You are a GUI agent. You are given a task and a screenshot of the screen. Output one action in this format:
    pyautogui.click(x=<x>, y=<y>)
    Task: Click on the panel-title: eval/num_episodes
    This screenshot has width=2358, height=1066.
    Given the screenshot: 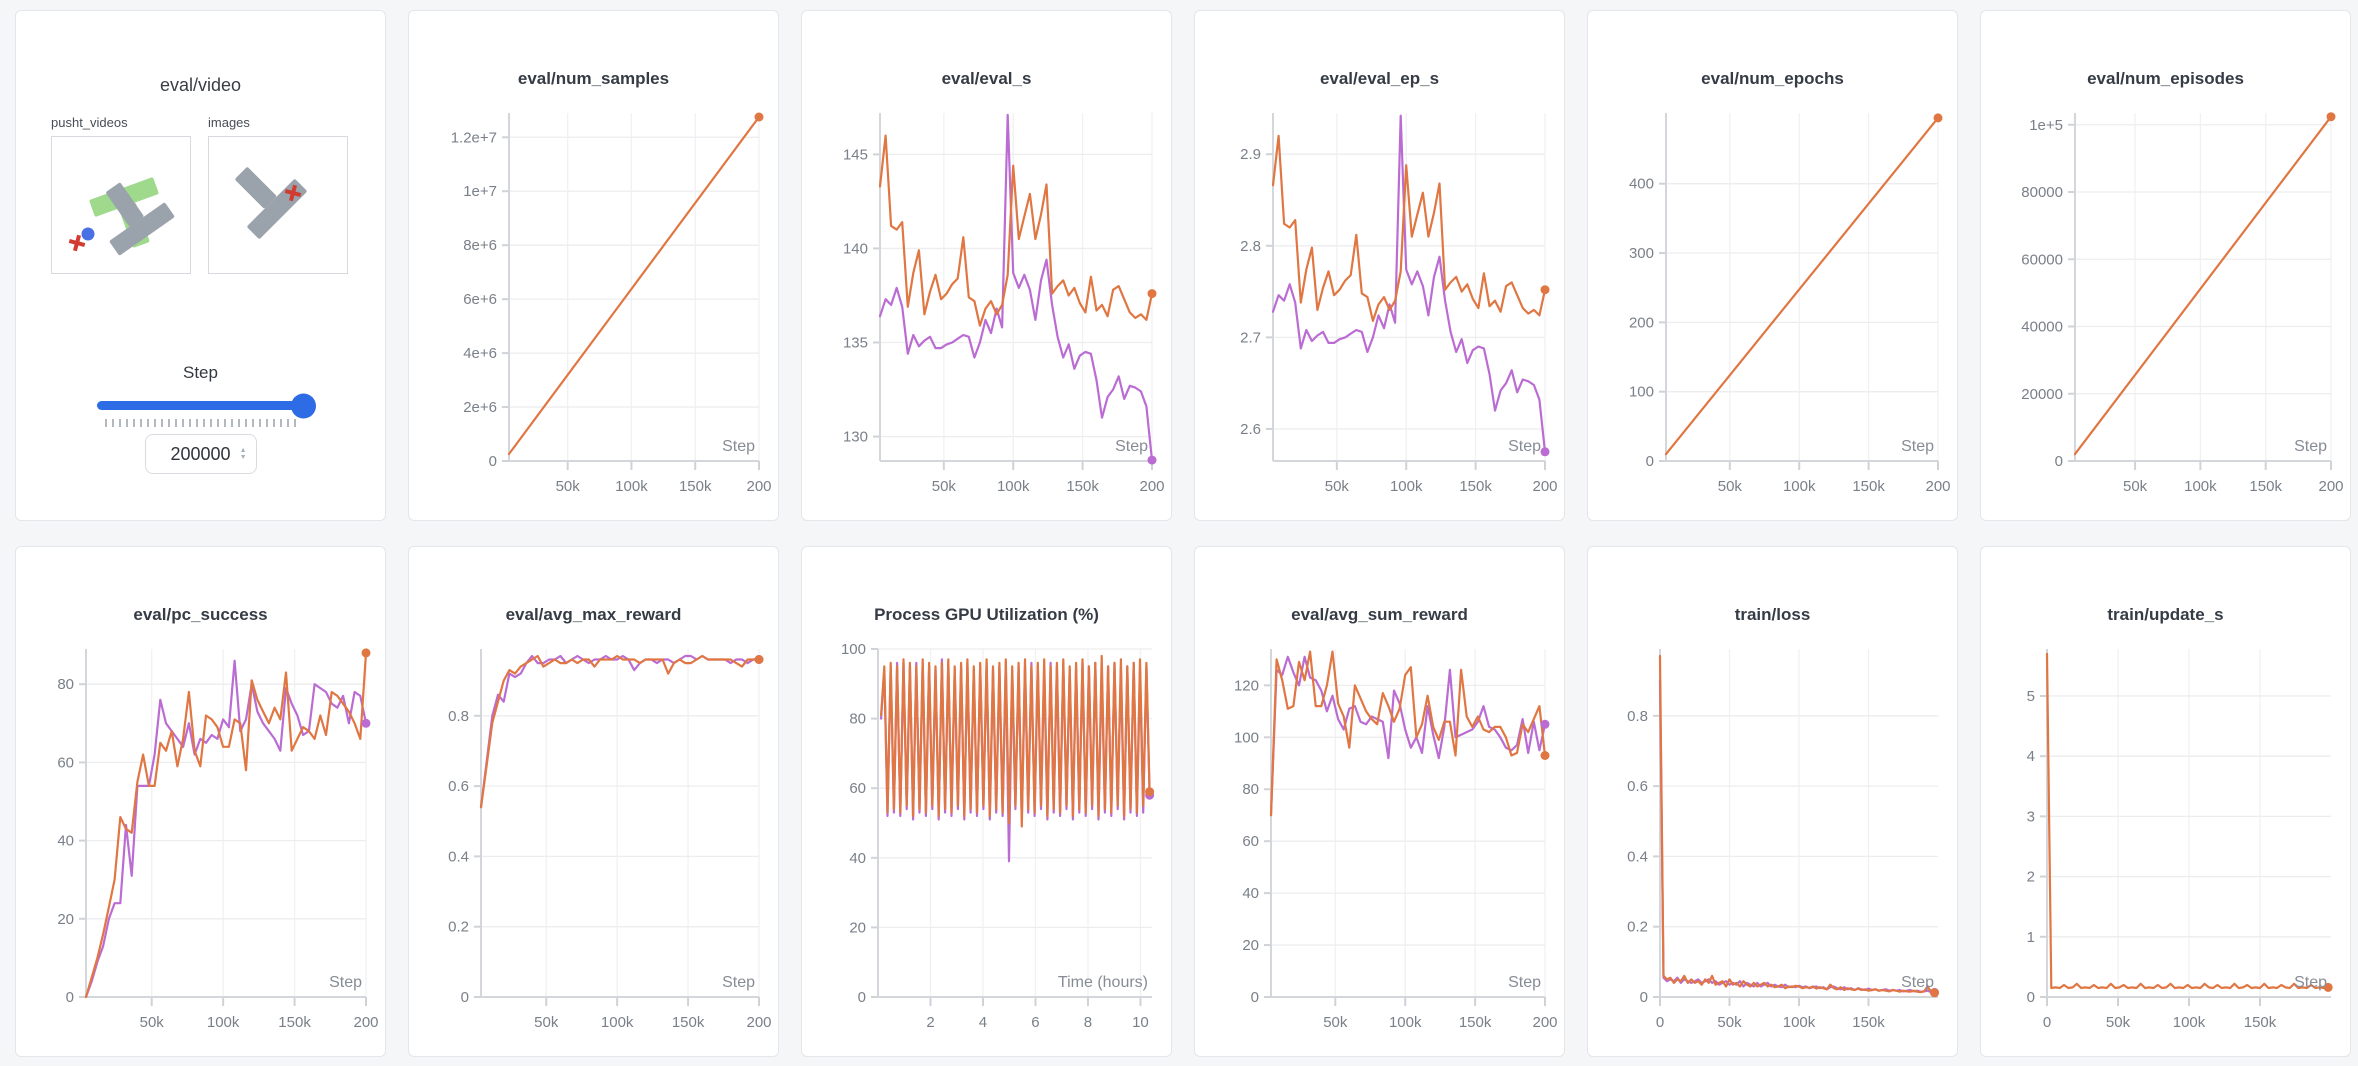 What is the action you would take?
    pyautogui.click(x=2165, y=78)
    